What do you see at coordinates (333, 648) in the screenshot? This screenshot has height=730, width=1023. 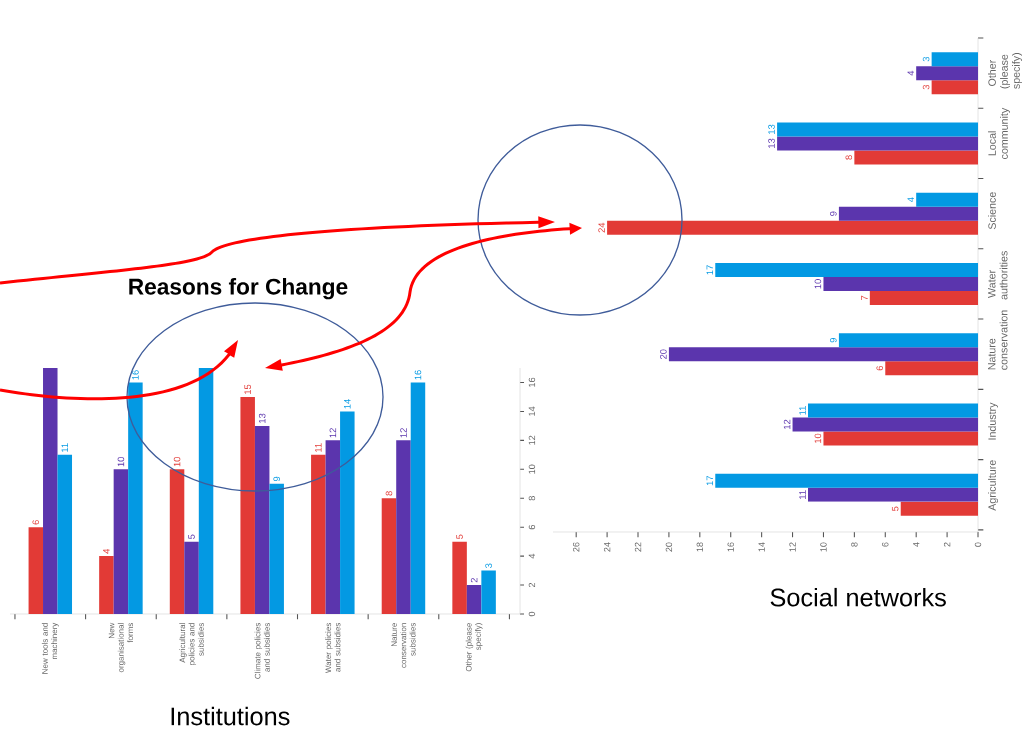 I see `x-tick-label: Water policies and subsidies` at bounding box center [333, 648].